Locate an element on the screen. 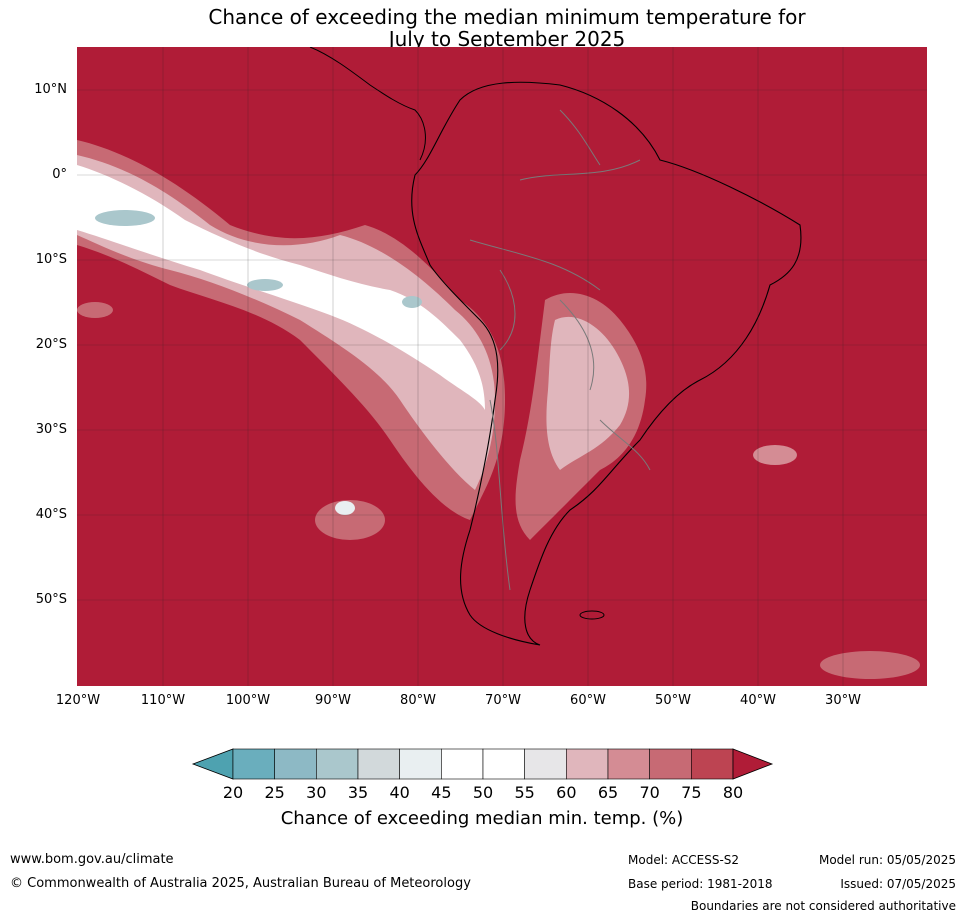  base-period: Base period: 1981-2018 is located at coordinates (700, 884).